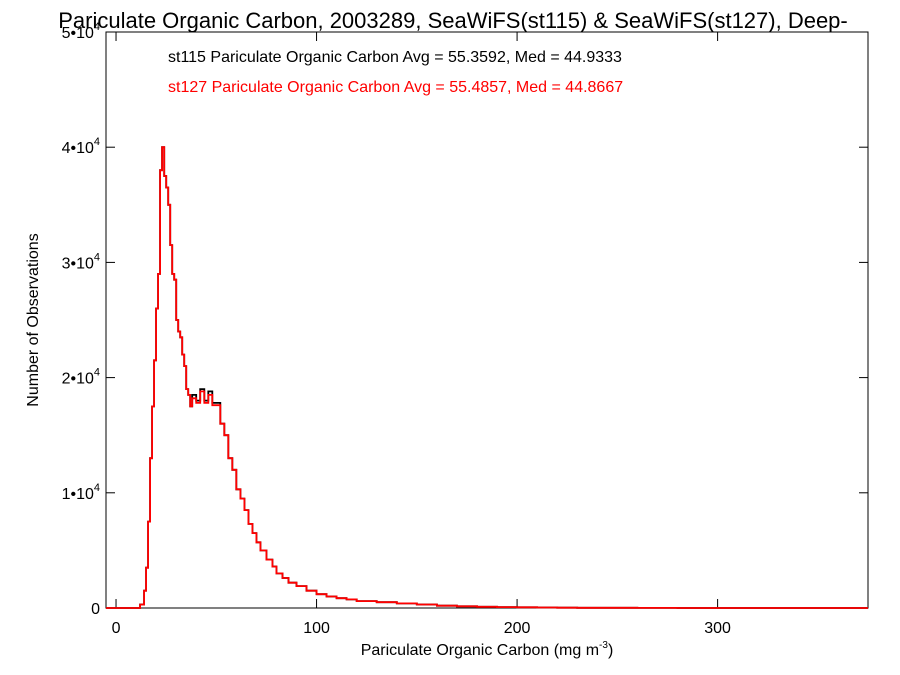  What do you see at coordinates (717, 628) in the screenshot?
I see `x-tick-label: 300` at bounding box center [717, 628].